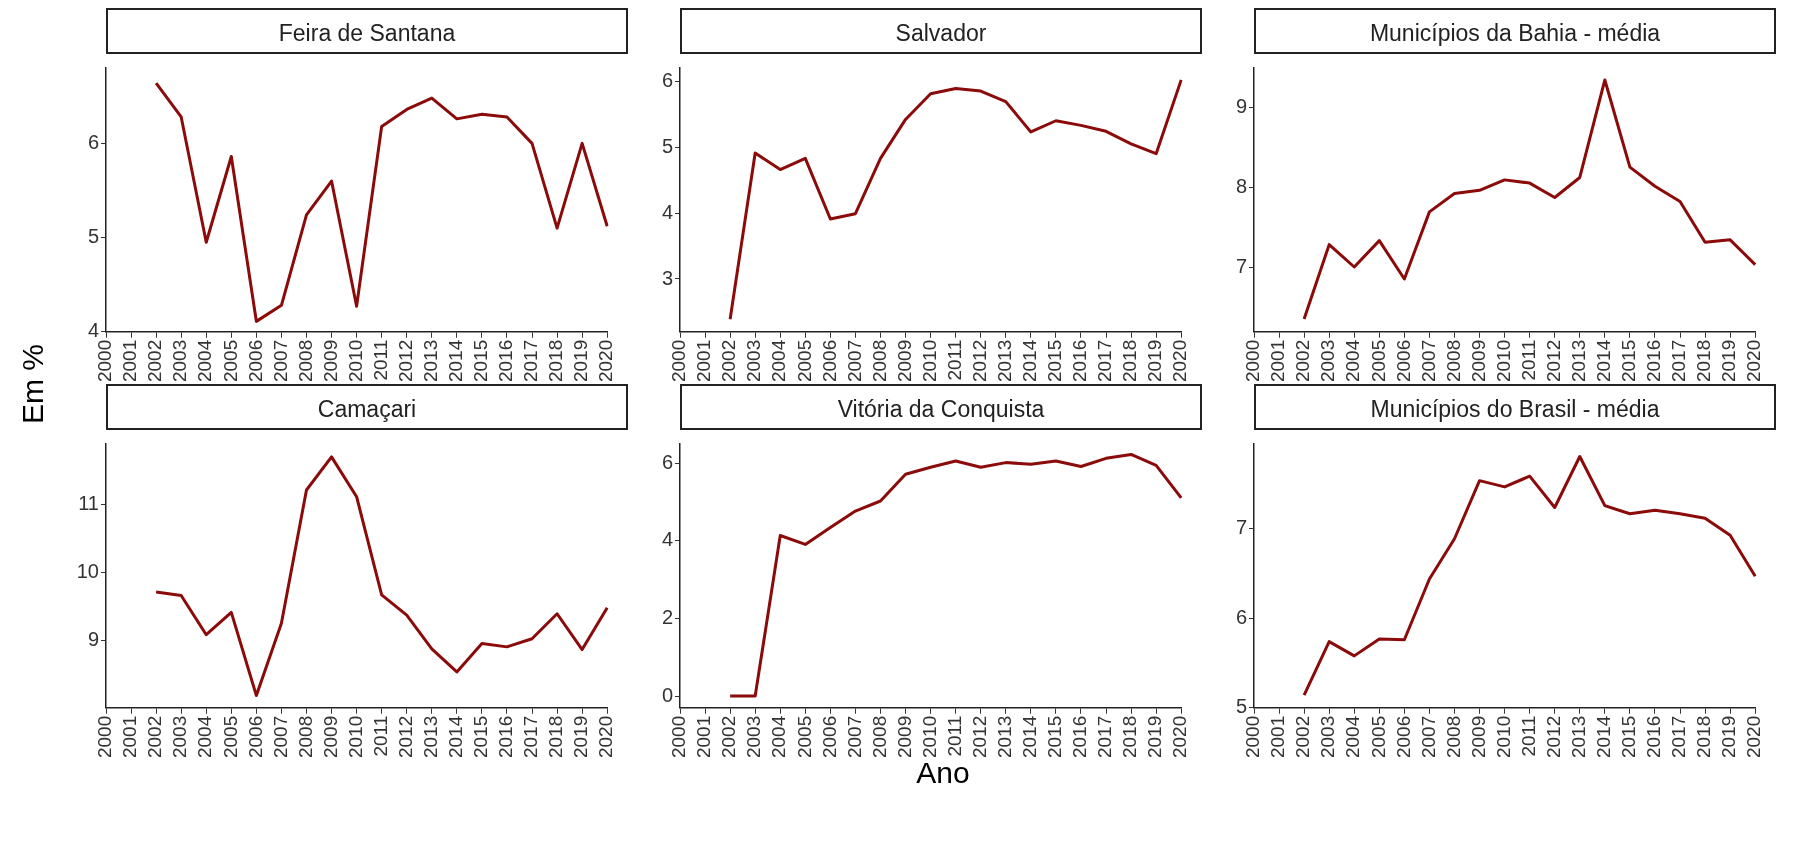  What do you see at coordinates (1241, 186) in the screenshot?
I see `y-tick-label: 8` at bounding box center [1241, 186].